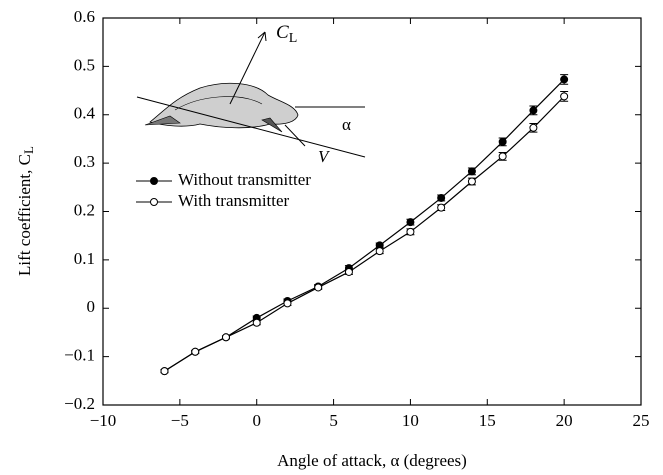 This screenshot has height=475, width=663. What do you see at coordinates (84, 16) in the screenshot?
I see `y-tick-label: 0.6` at bounding box center [84, 16].